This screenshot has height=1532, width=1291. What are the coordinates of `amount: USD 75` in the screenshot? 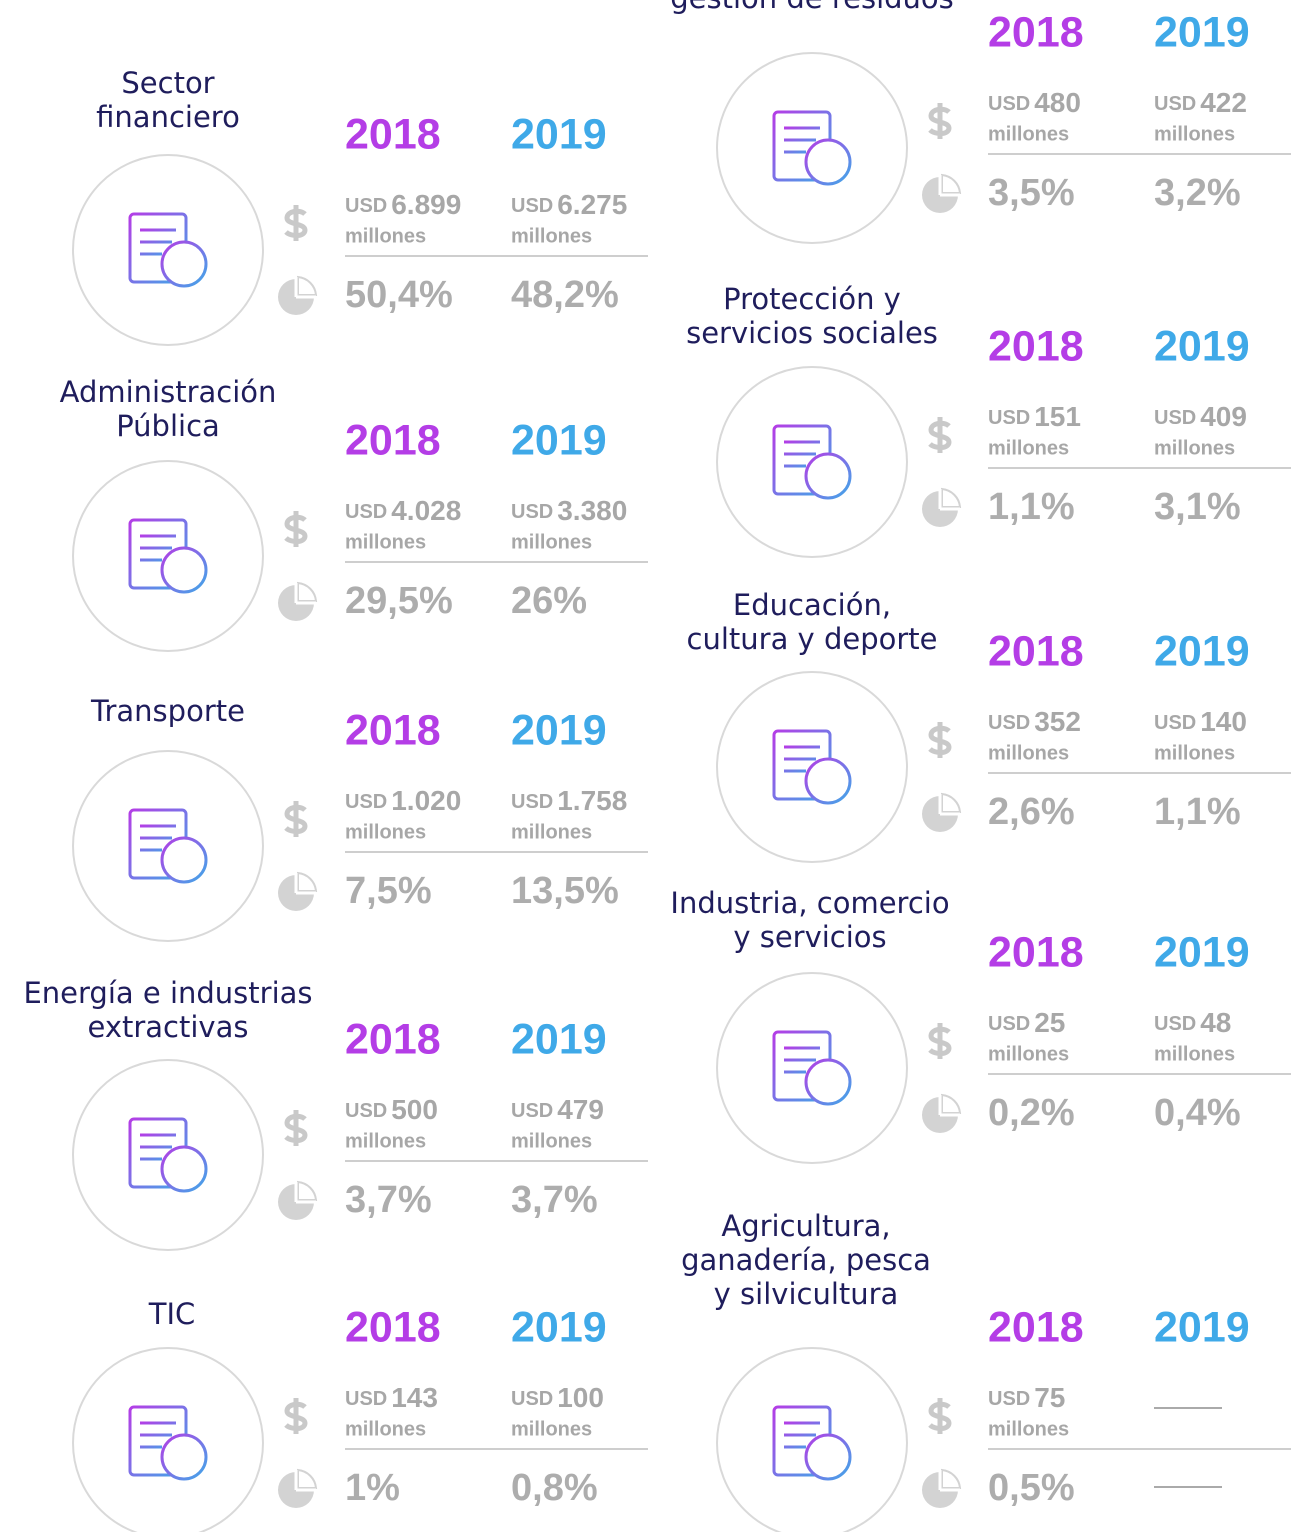 It's located at (1026, 1397).